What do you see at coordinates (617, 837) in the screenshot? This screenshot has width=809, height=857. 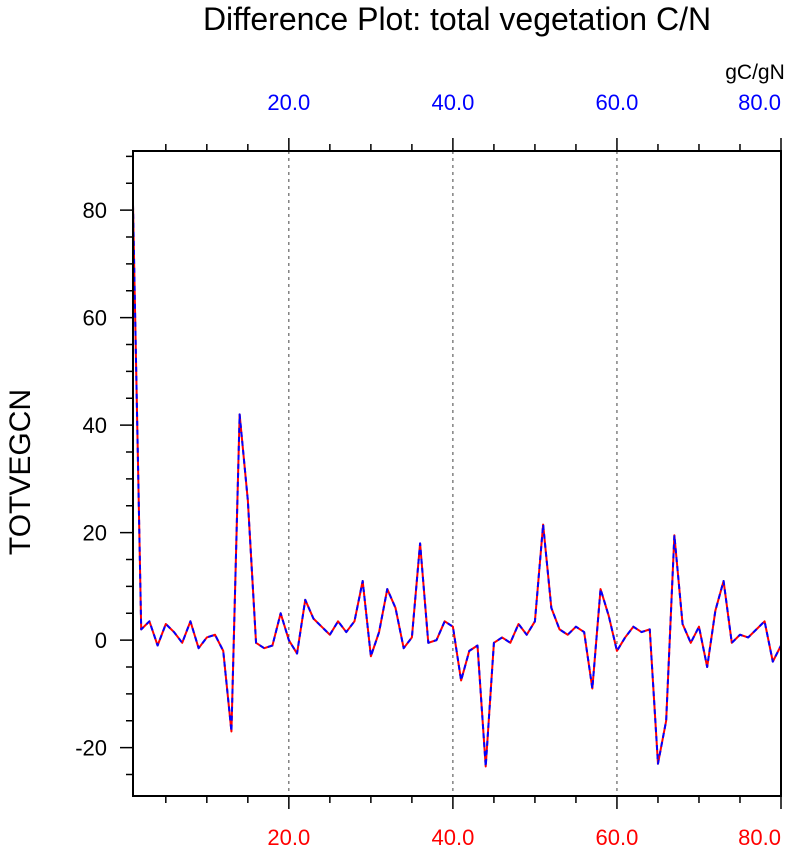 I see `x-bottom-tick-label: 60.0` at bounding box center [617, 837].